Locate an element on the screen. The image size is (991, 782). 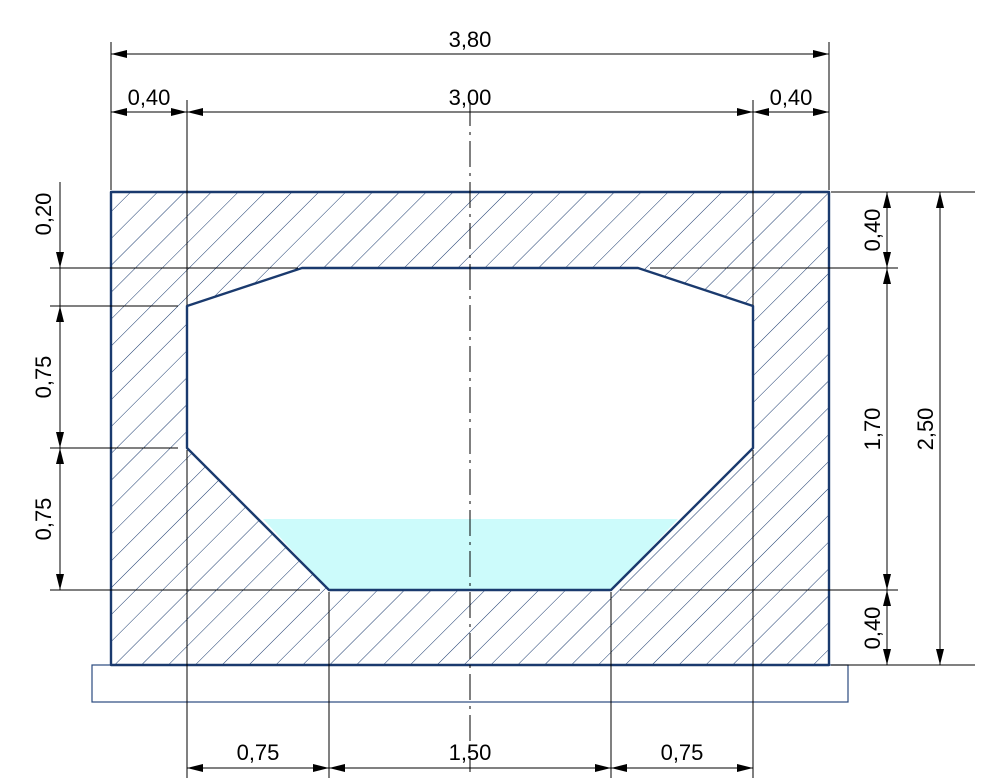
dim-inner-width: 3,00 is located at coordinates (470, 97).